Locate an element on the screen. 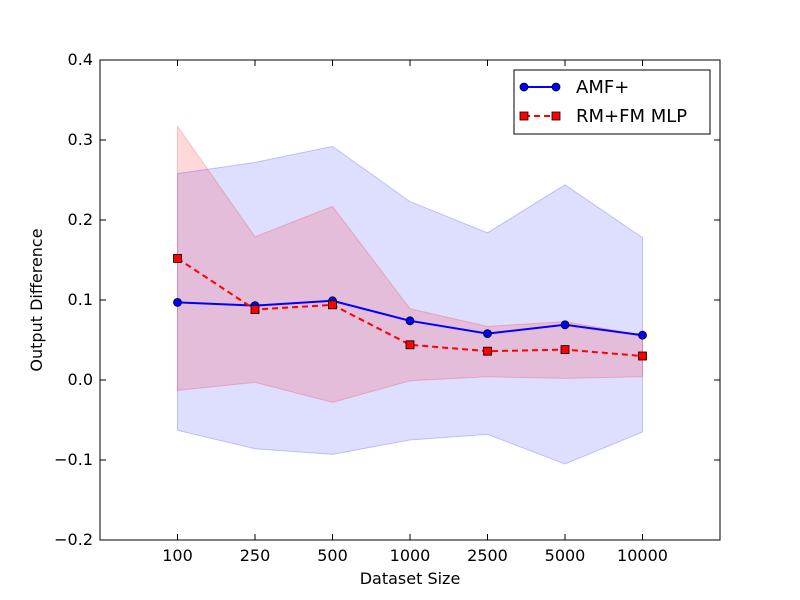 The image size is (800, 600). y-tick-label: 0.4 is located at coordinates (80, 59).